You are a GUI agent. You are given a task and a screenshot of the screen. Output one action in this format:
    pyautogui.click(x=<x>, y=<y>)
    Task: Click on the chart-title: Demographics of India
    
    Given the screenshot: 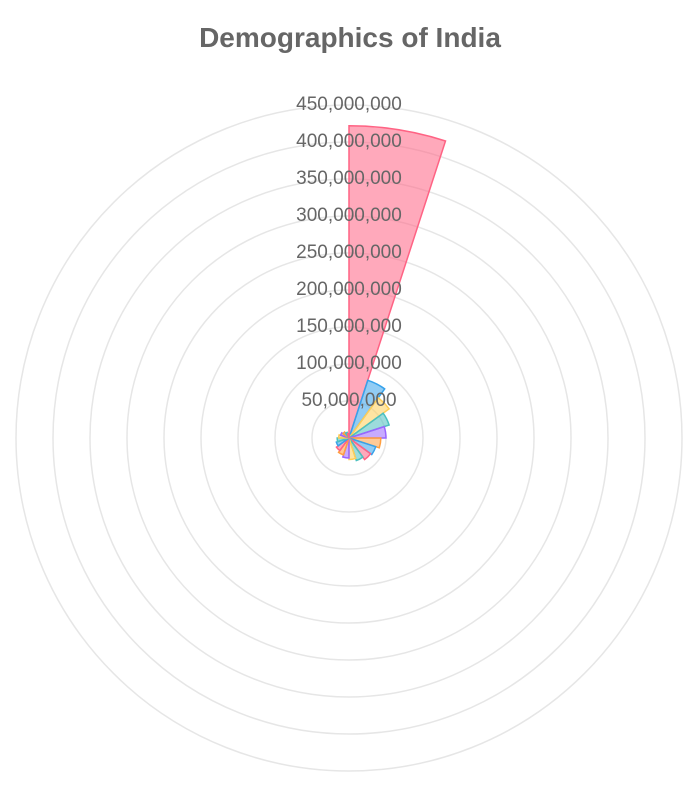 What is the action you would take?
    pyautogui.click(x=350, y=37)
    